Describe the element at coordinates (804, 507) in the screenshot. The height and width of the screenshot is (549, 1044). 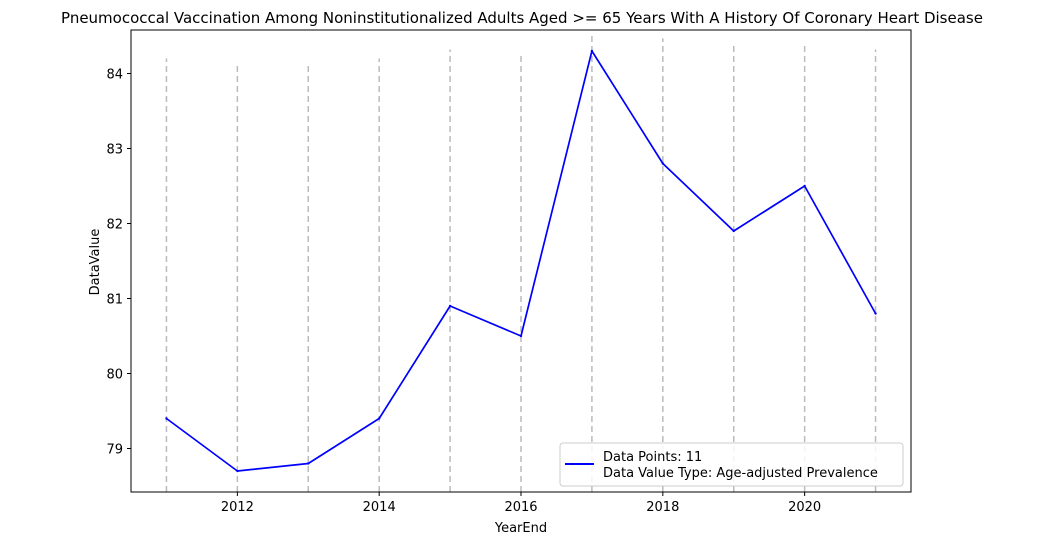
I see `x-tick-label-2020: 2020` at that location.